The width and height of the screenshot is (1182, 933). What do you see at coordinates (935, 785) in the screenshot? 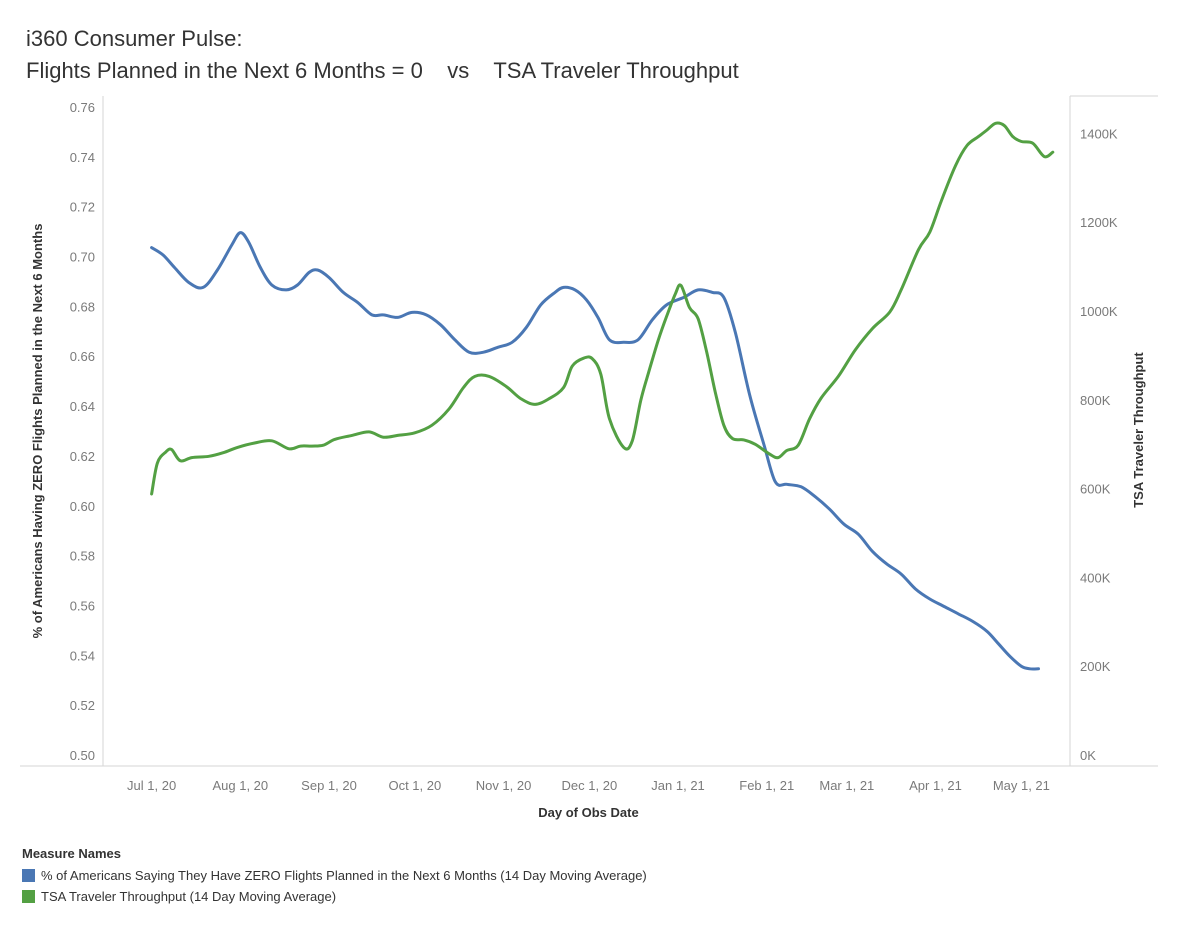
I see `x-tick-label: Apr 1, 21` at bounding box center [935, 785].